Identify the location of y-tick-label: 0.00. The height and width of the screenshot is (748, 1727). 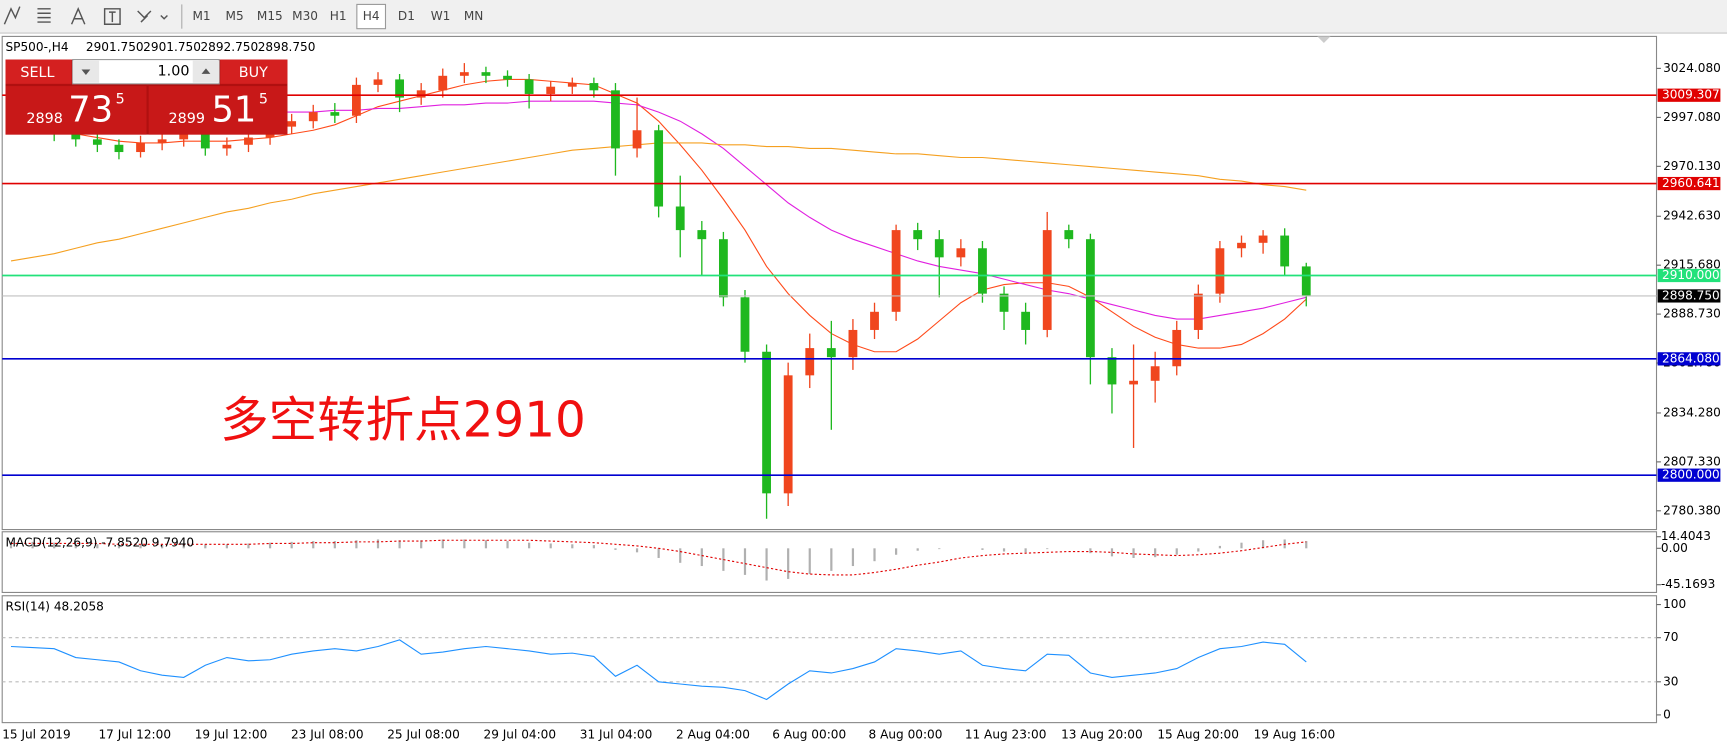
(1674, 548).